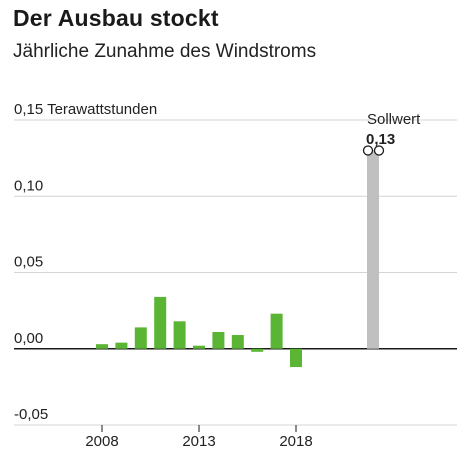 The height and width of the screenshot is (461, 471). Describe the element at coordinates (296, 358) in the screenshot. I see `bar-2018` at that location.